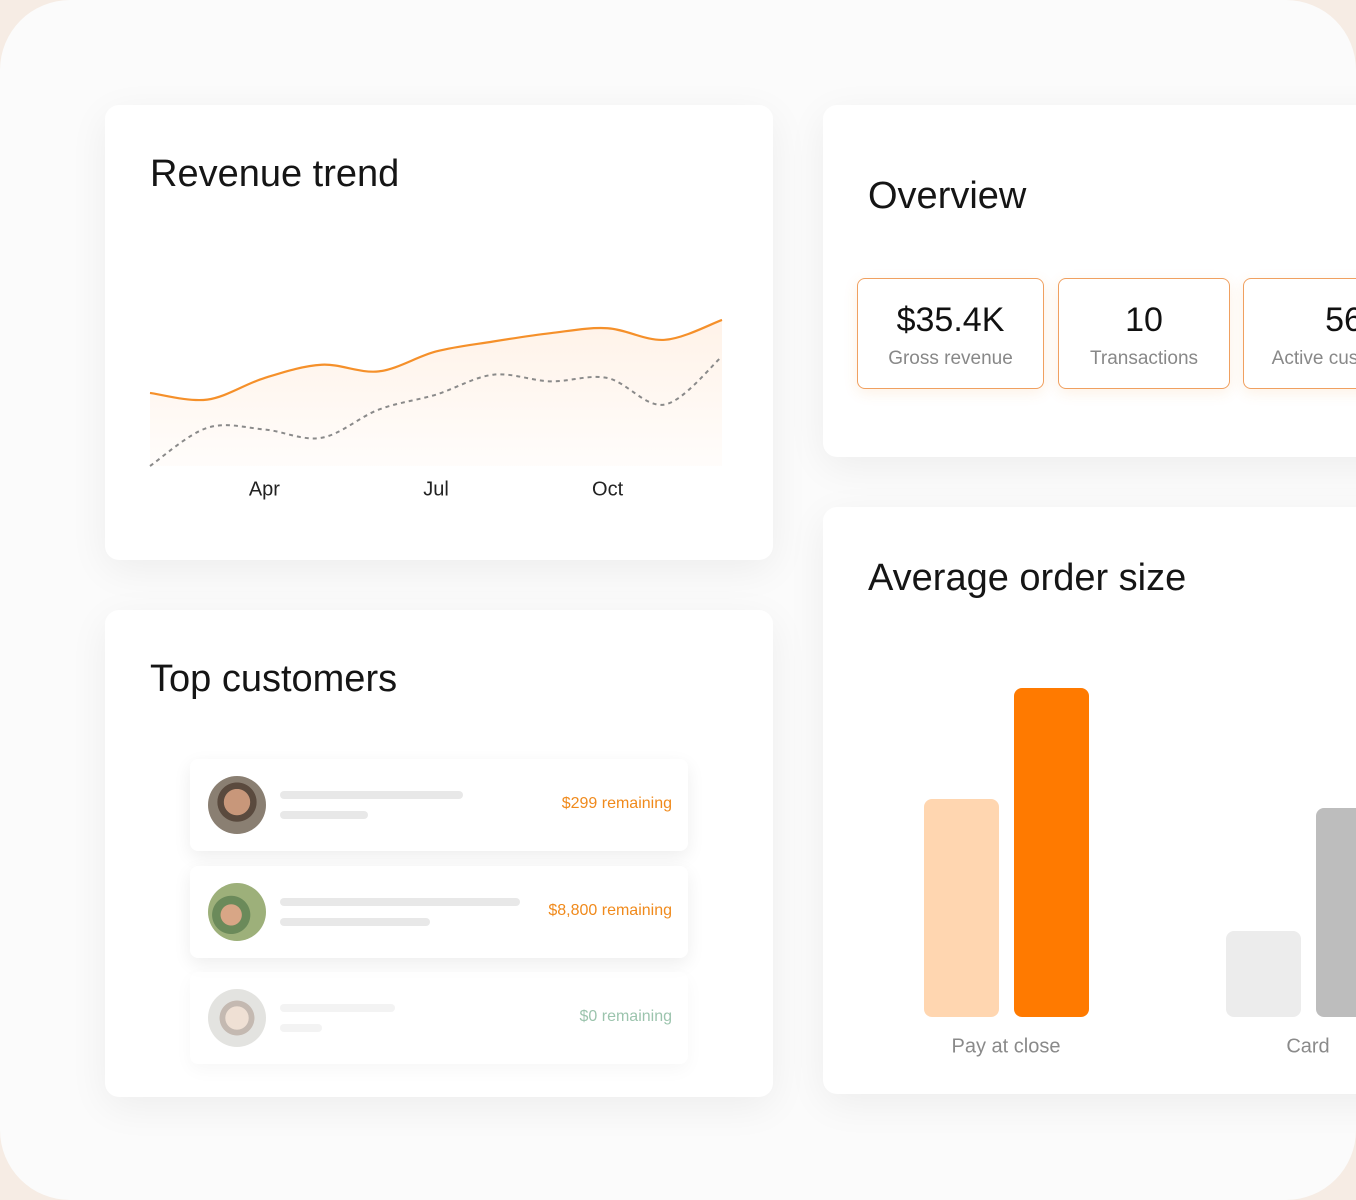  I want to click on stat-box: $35.4K Gross revenue, so click(950, 333).